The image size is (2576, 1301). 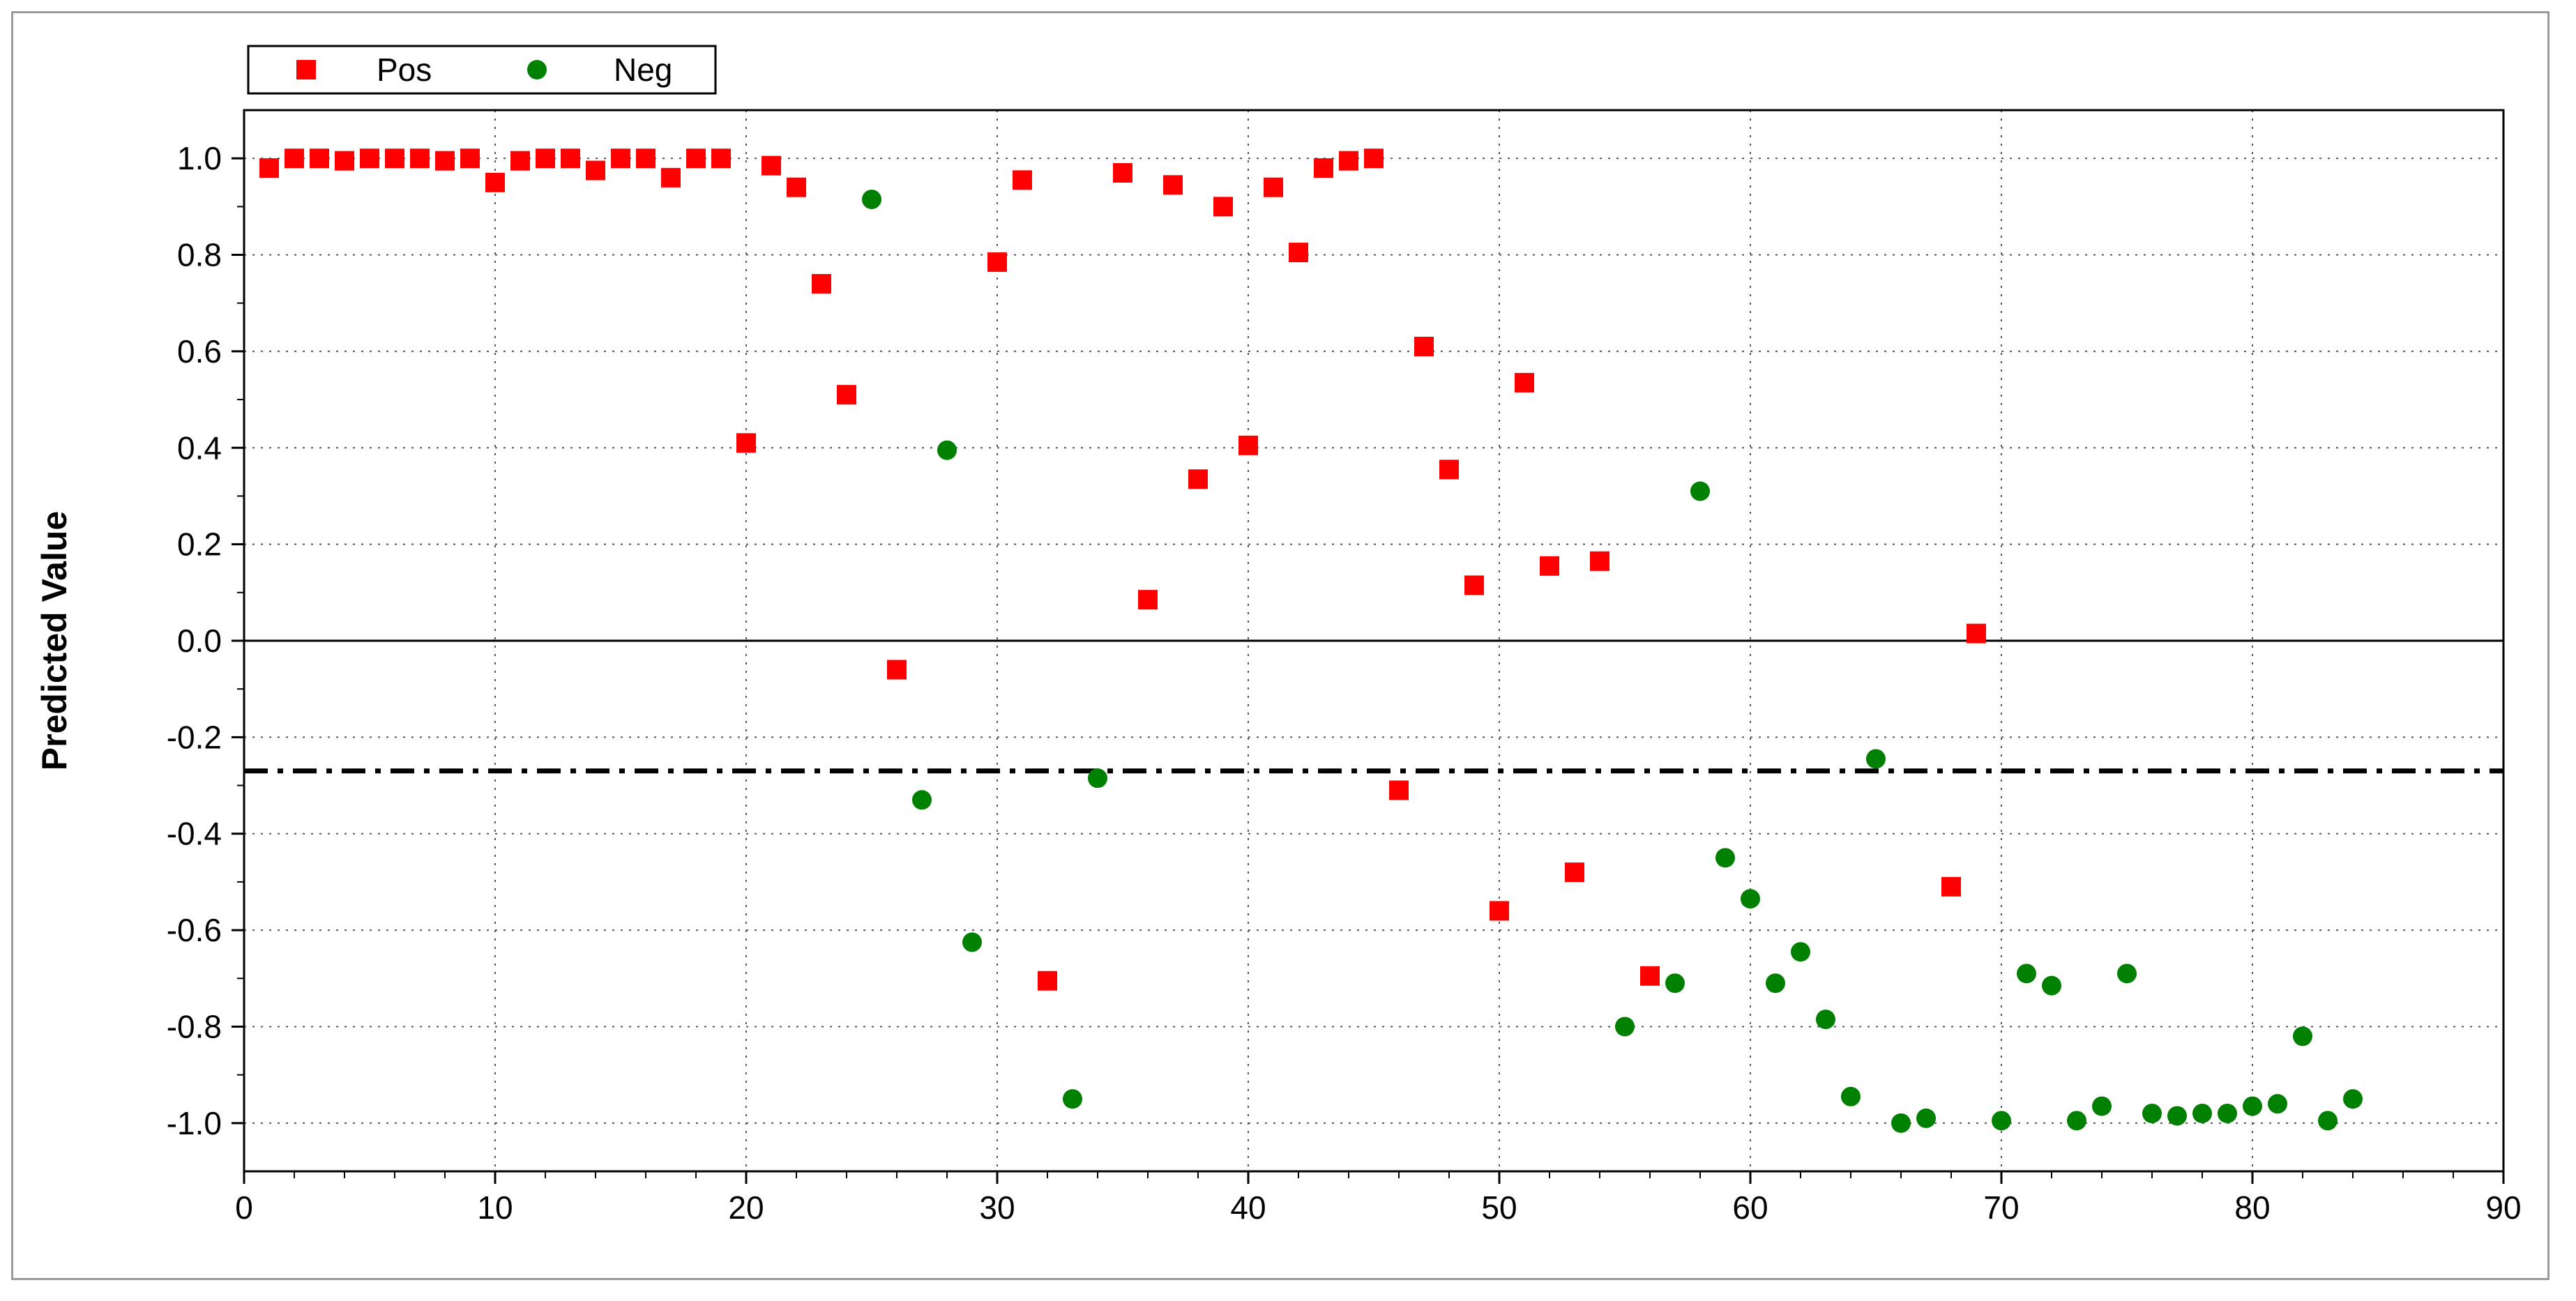 What do you see at coordinates (1499, 1207) in the screenshot?
I see `x-tick-label: 50` at bounding box center [1499, 1207].